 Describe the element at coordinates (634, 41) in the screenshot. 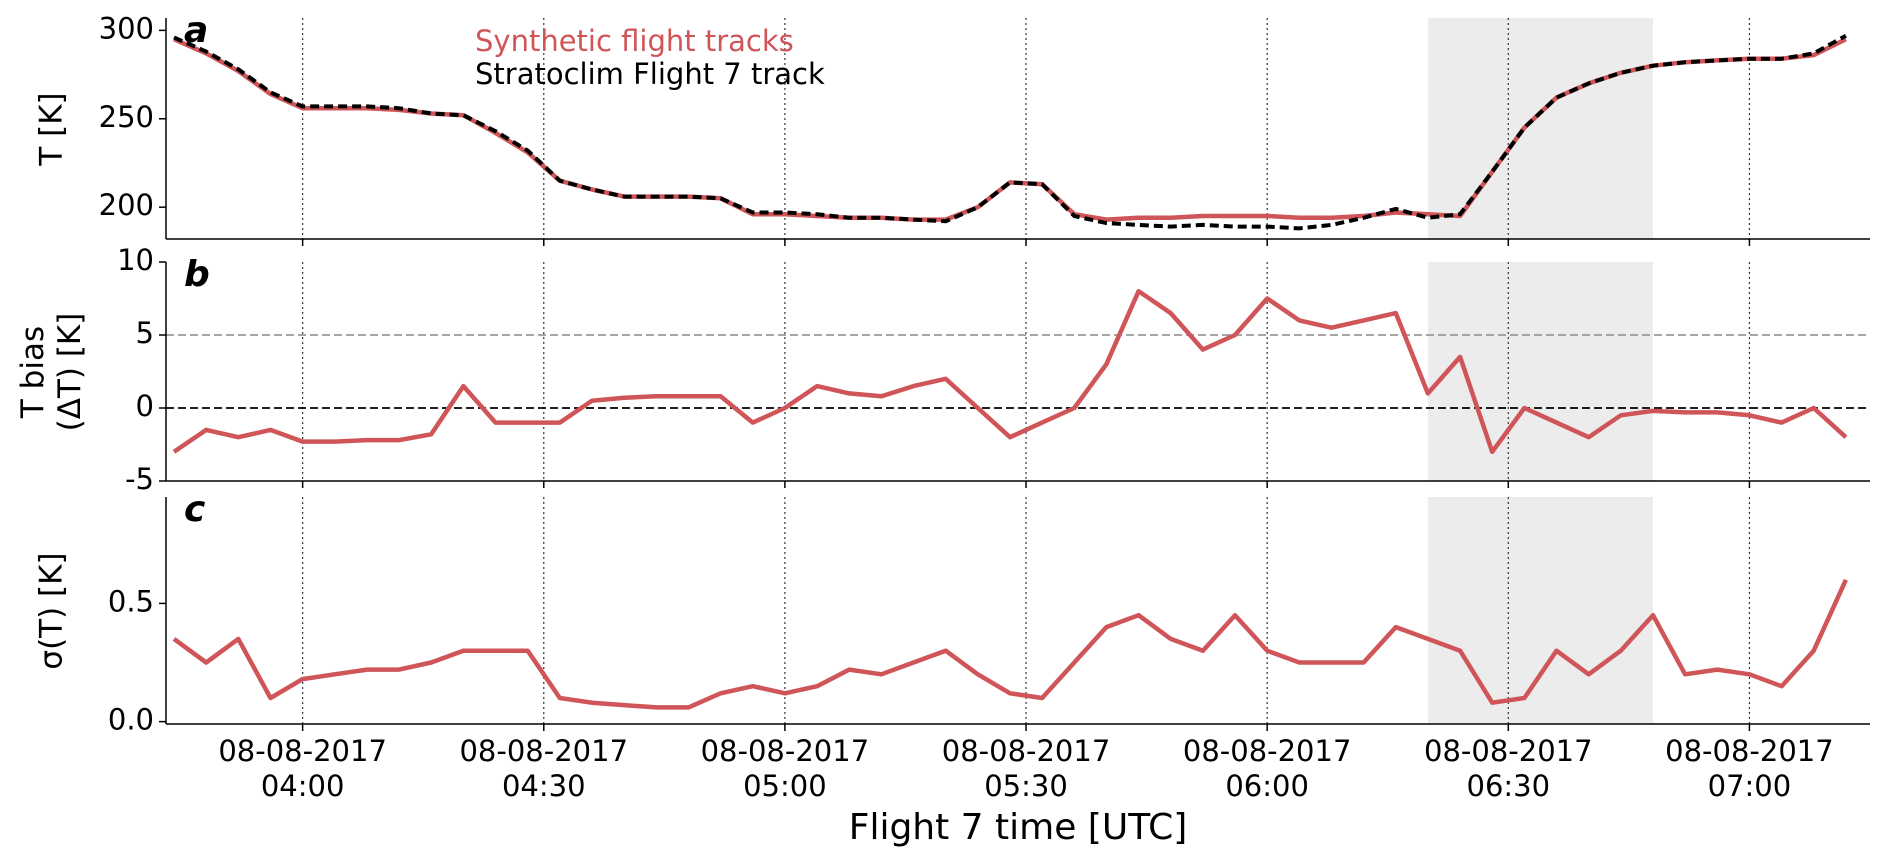

I see `legend-entry: Synthetic flight tracks` at that location.